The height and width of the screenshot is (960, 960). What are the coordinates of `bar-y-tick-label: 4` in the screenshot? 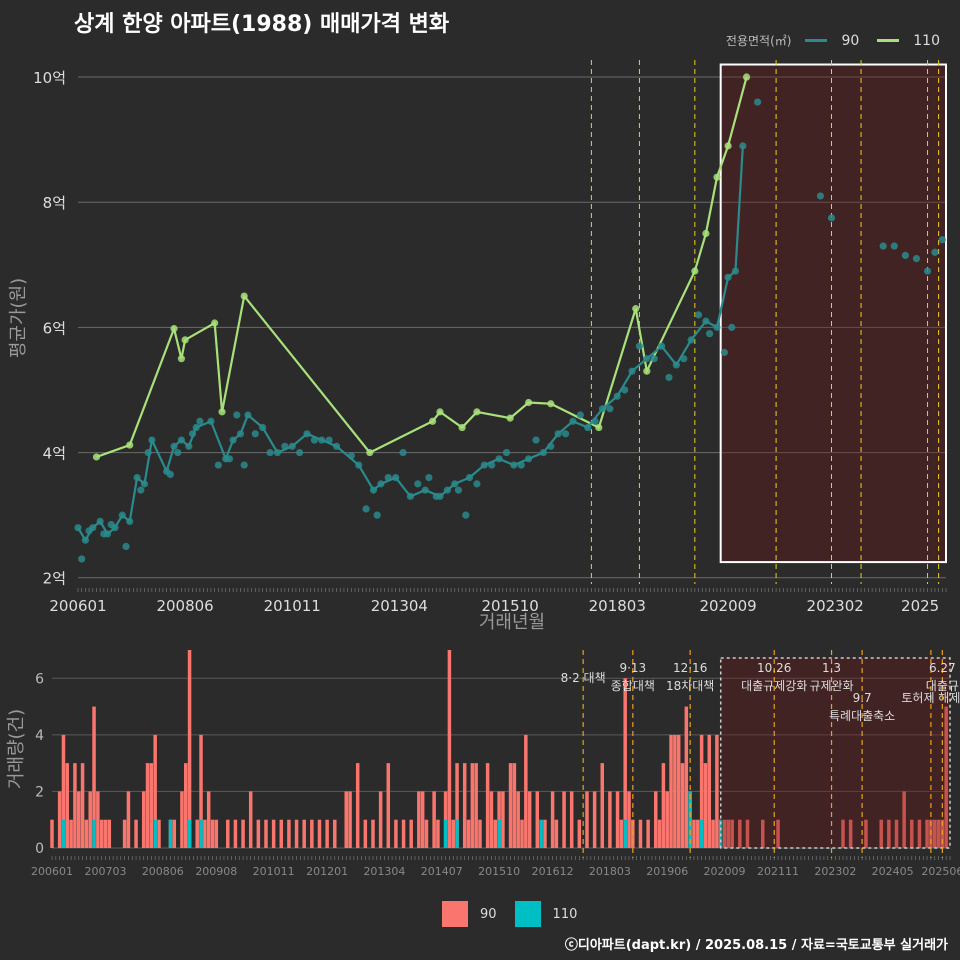 It's located at (39, 736).